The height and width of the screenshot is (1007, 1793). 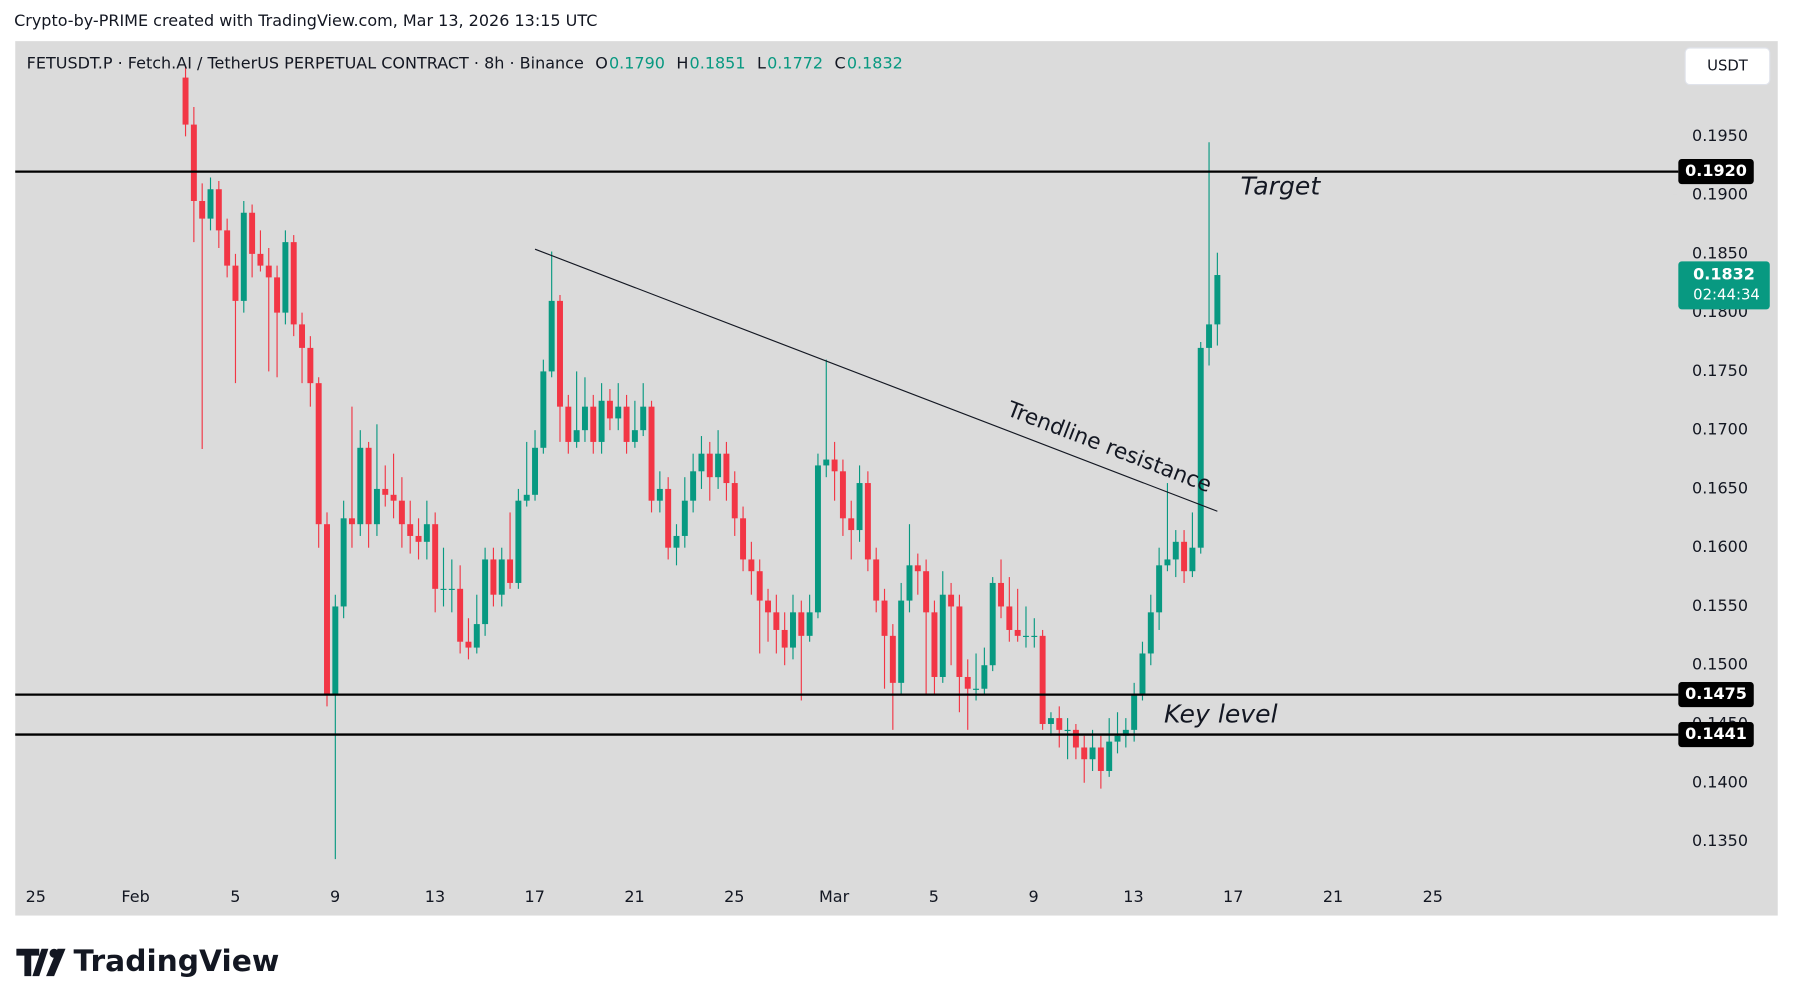 I want to click on currency-label: USDT, so click(x=1728, y=65).